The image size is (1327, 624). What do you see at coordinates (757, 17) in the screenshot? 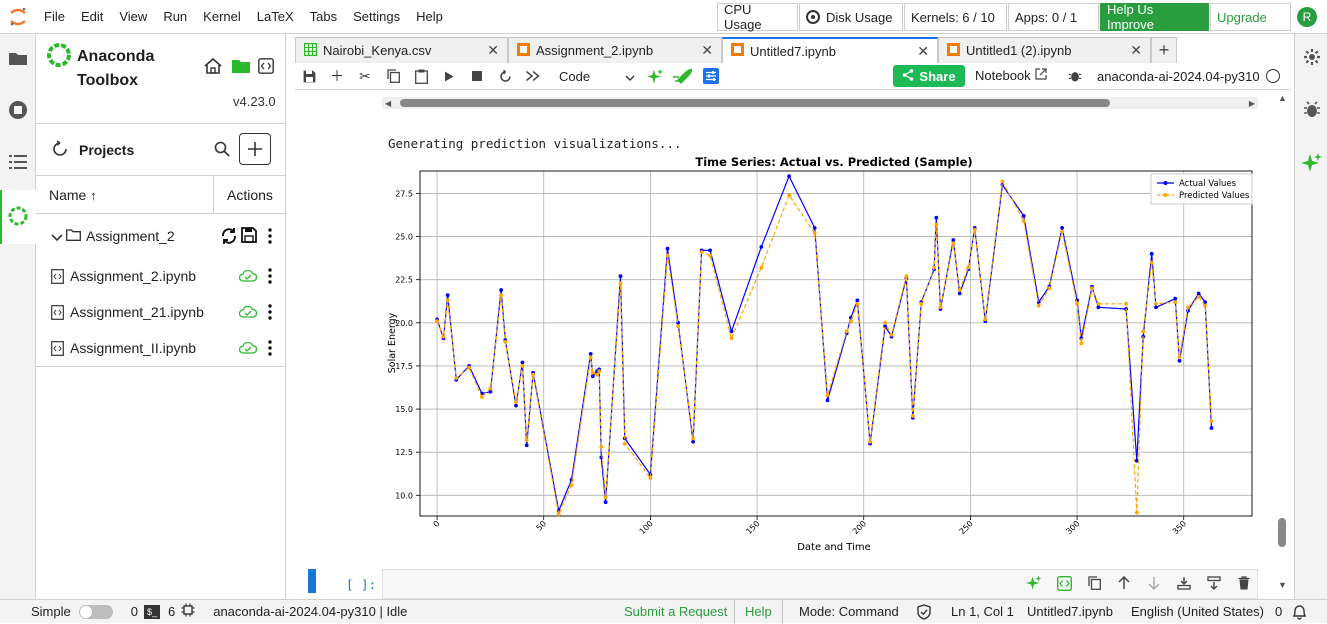
I see `cpu-usage-button: CPU Usage` at bounding box center [757, 17].